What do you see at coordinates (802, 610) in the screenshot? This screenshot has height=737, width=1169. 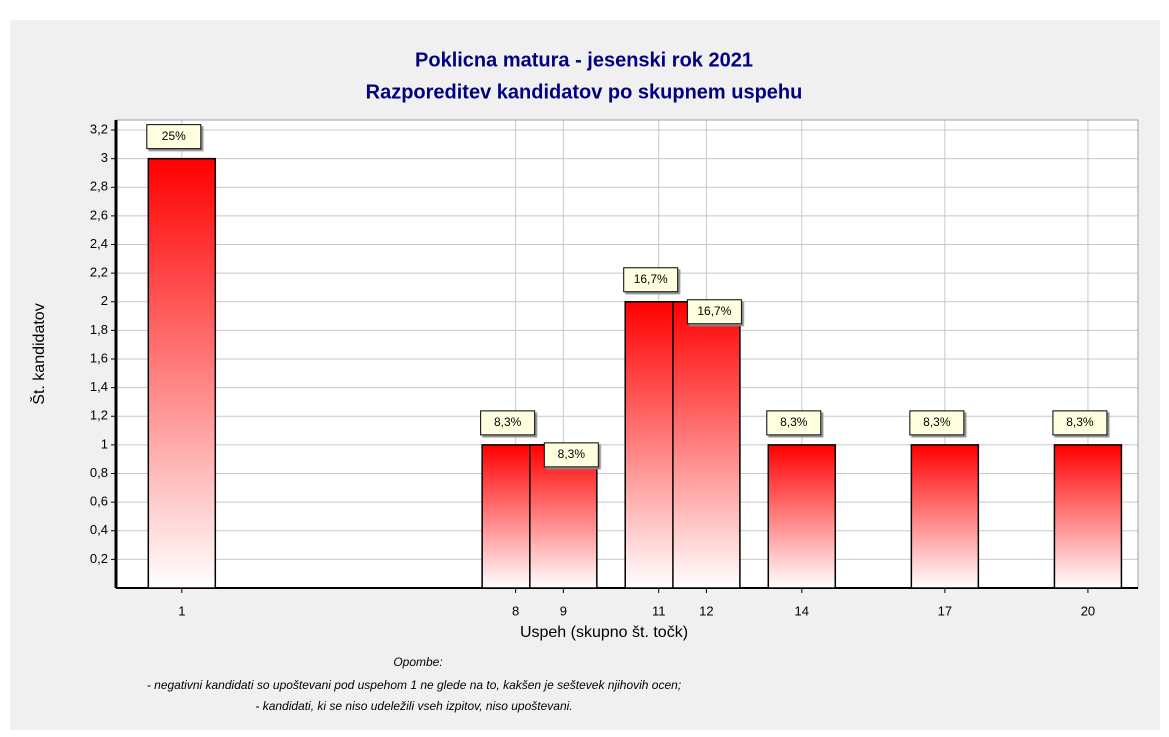 I see `x-tick-label: 14` at bounding box center [802, 610].